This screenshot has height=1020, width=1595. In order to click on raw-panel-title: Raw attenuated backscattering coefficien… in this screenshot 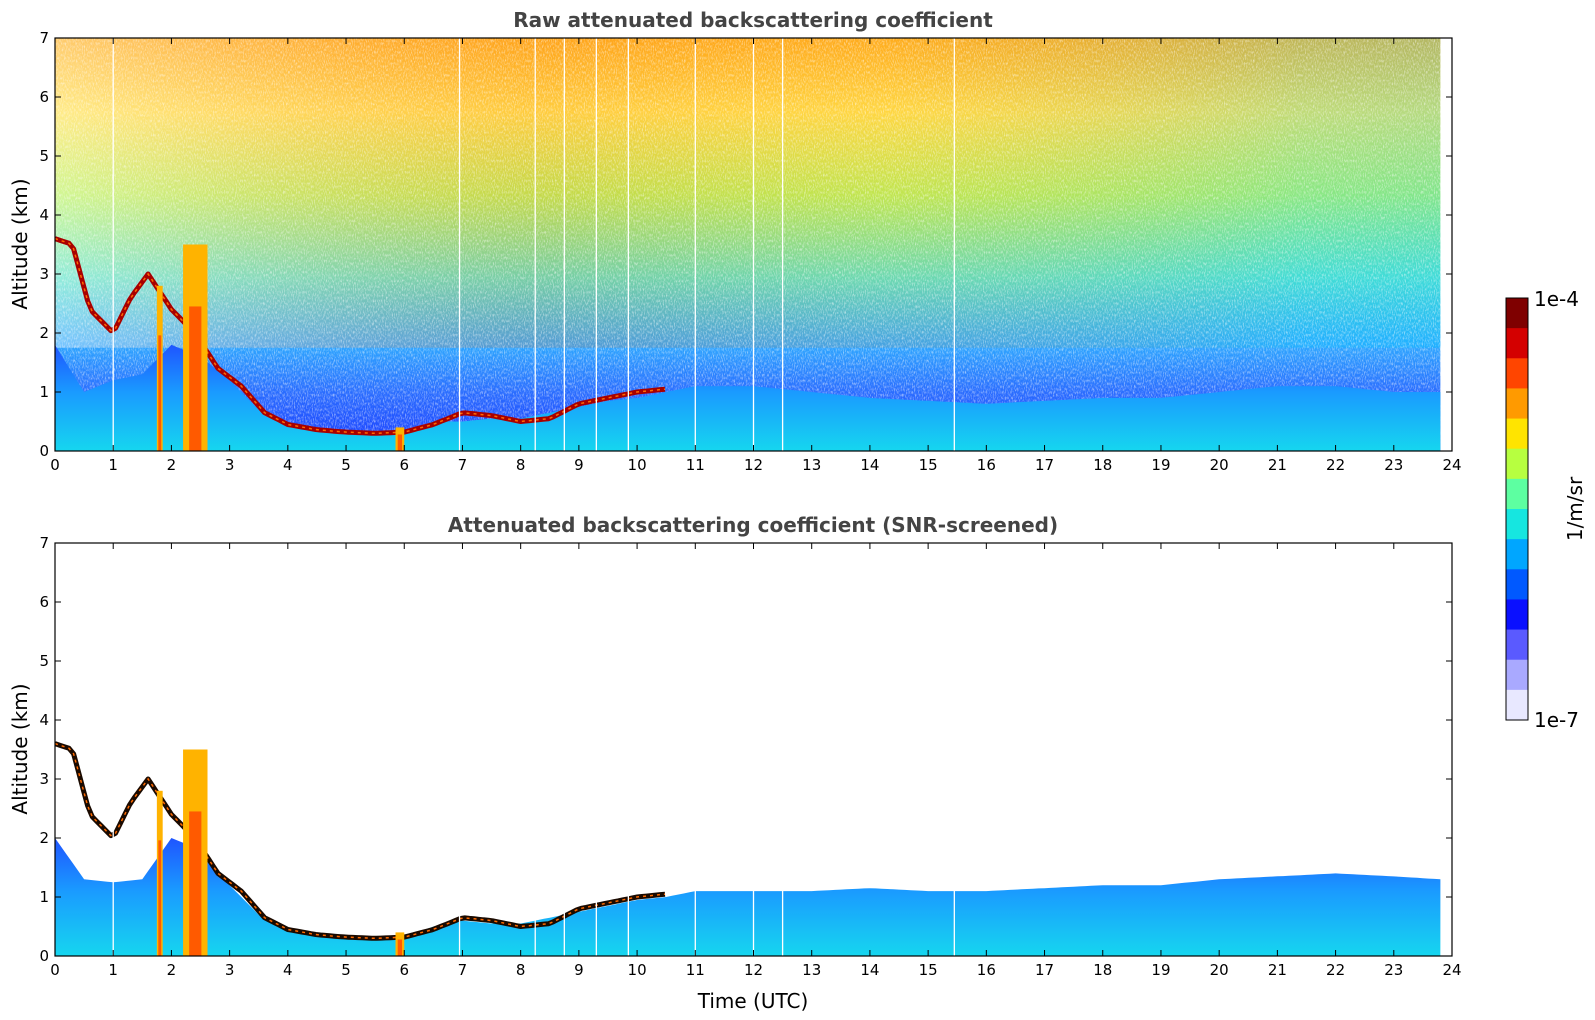, I will do `click(753, 20)`.